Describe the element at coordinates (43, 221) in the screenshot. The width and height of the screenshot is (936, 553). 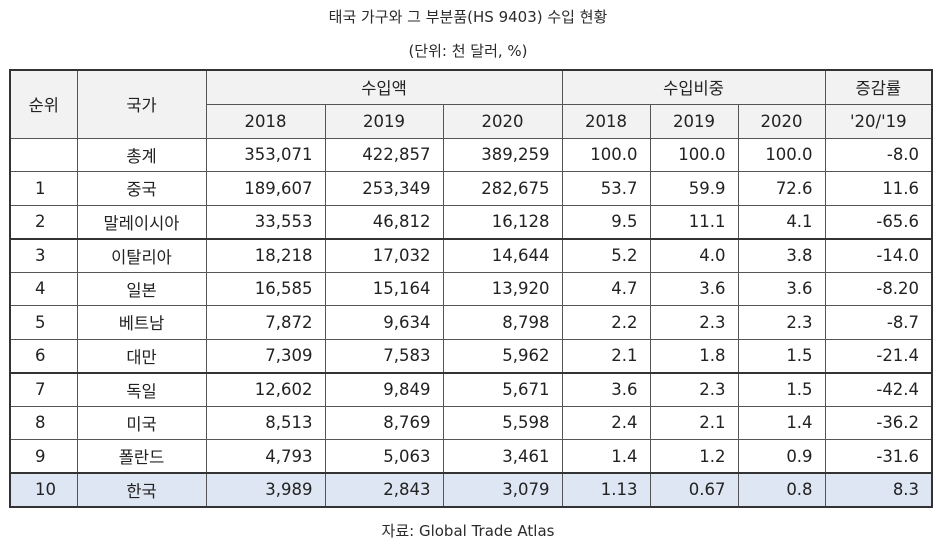
I see `cell-rank: 2` at that location.